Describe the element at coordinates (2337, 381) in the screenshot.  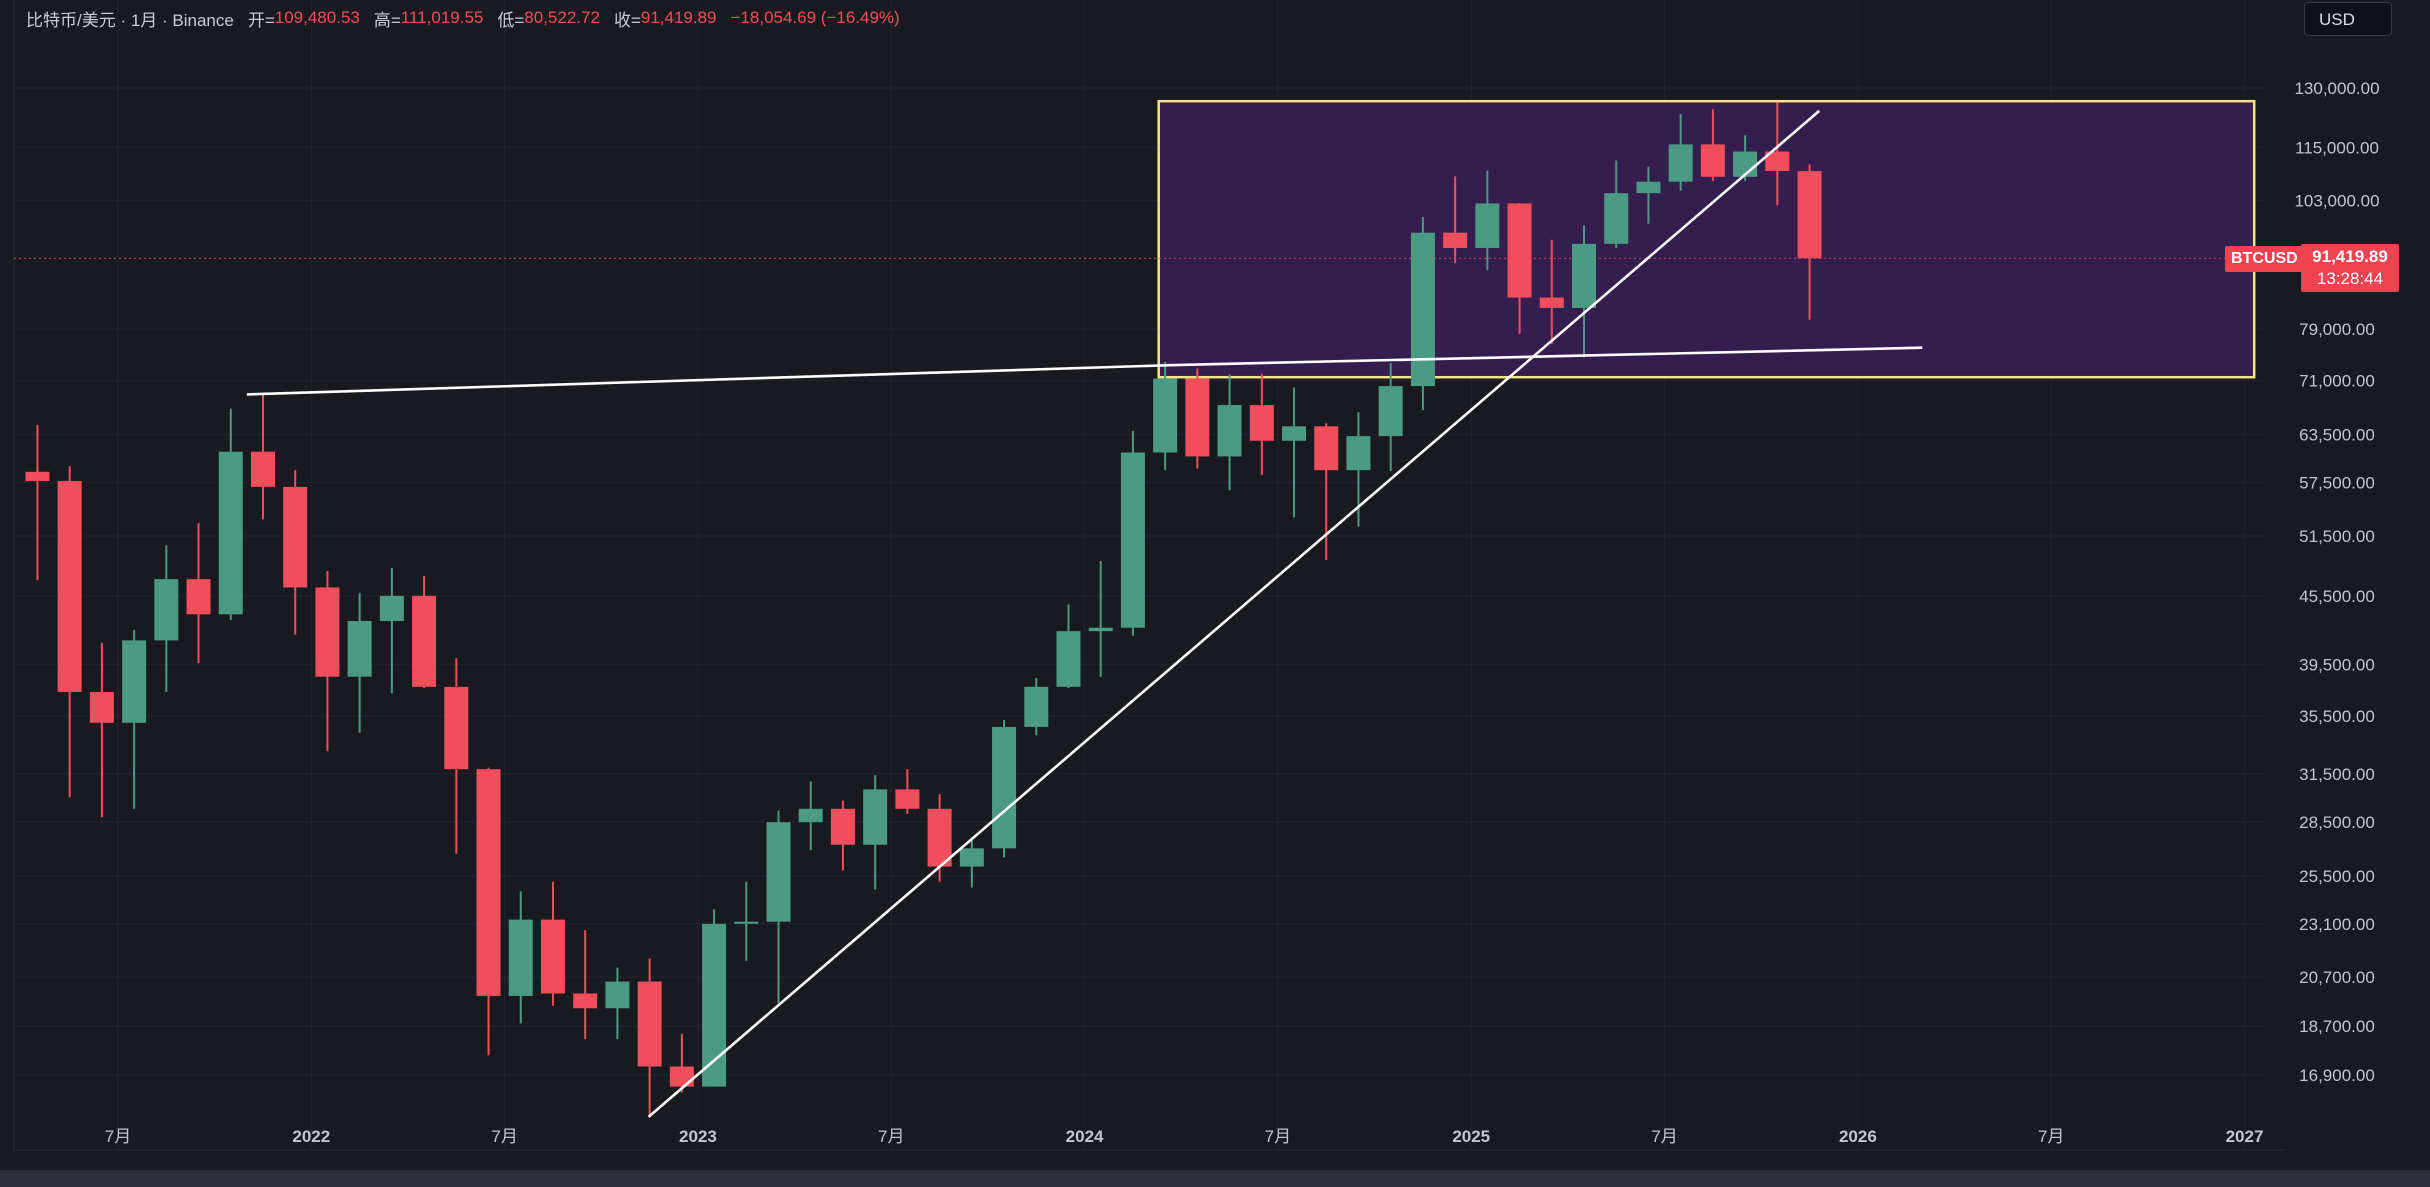
I see `y-tick-label: 71,000.00` at that location.